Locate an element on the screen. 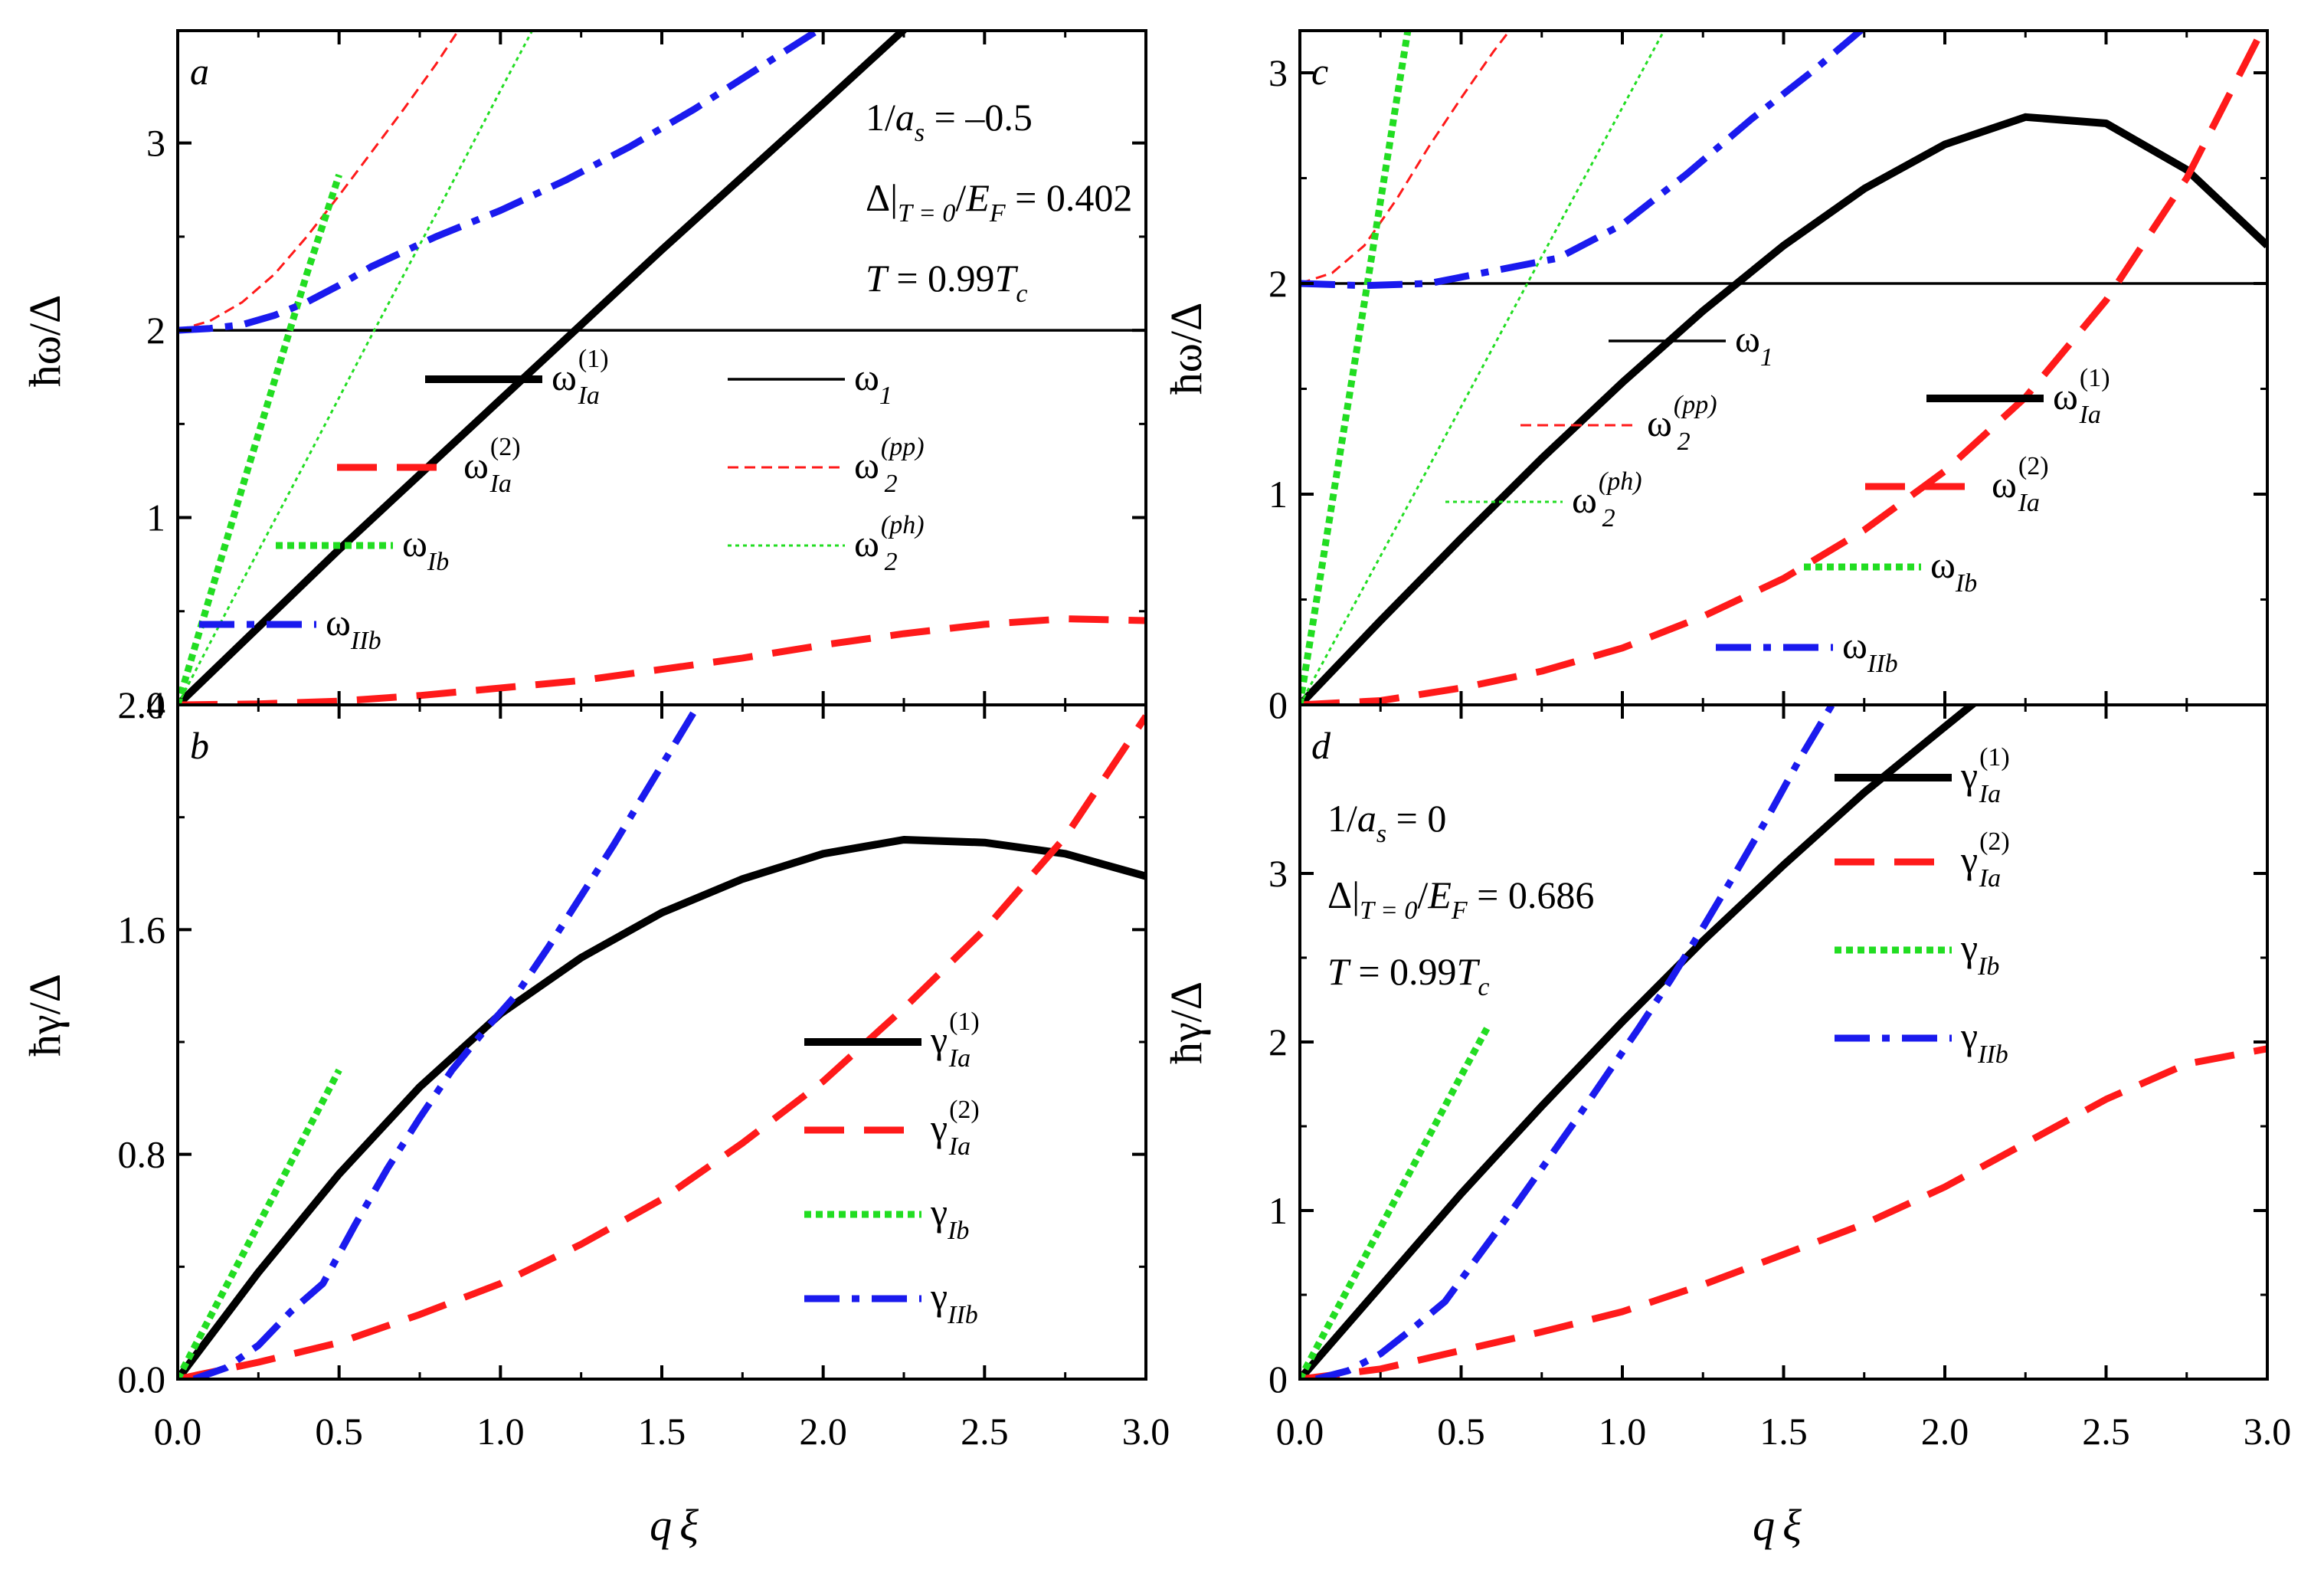  legend-label-a-5: ω(ph) 2 is located at coordinates (889, 544).